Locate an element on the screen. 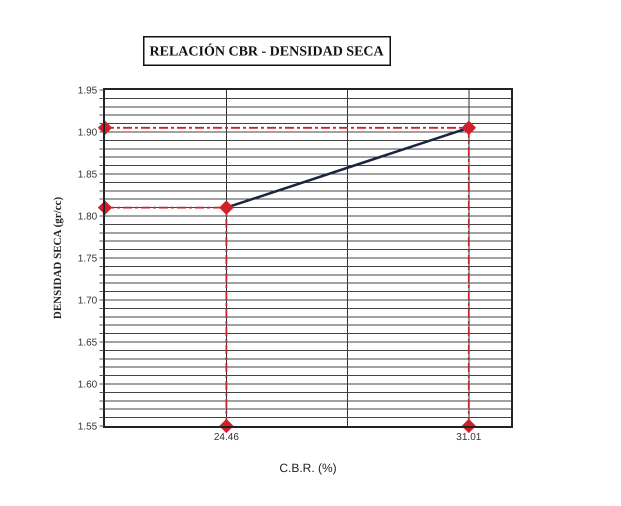  y-tick-label: 1.65 is located at coordinates (88, 343).